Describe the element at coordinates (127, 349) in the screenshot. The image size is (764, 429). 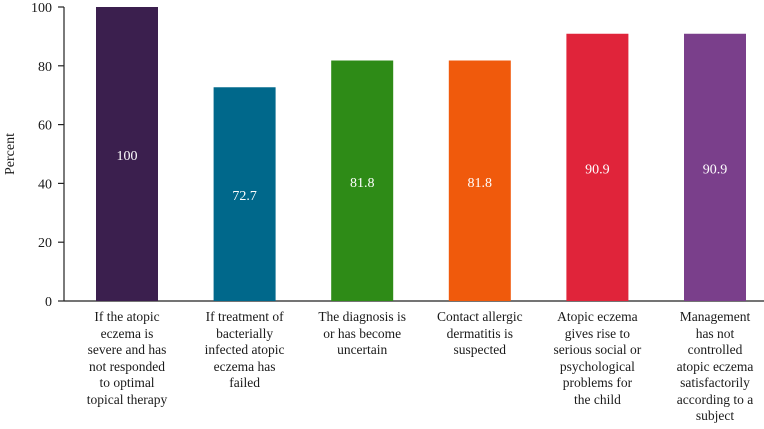
I see `x-category-label-line: severe and has` at that location.